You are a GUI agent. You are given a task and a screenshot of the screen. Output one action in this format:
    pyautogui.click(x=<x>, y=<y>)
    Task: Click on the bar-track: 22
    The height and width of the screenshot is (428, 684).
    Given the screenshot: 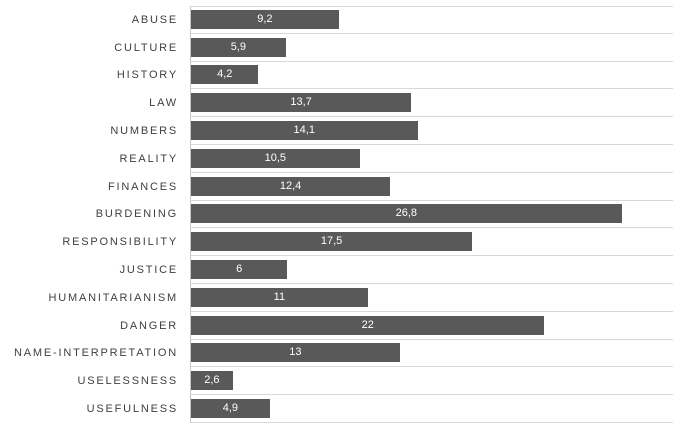 What is the action you would take?
    pyautogui.click(x=431, y=325)
    